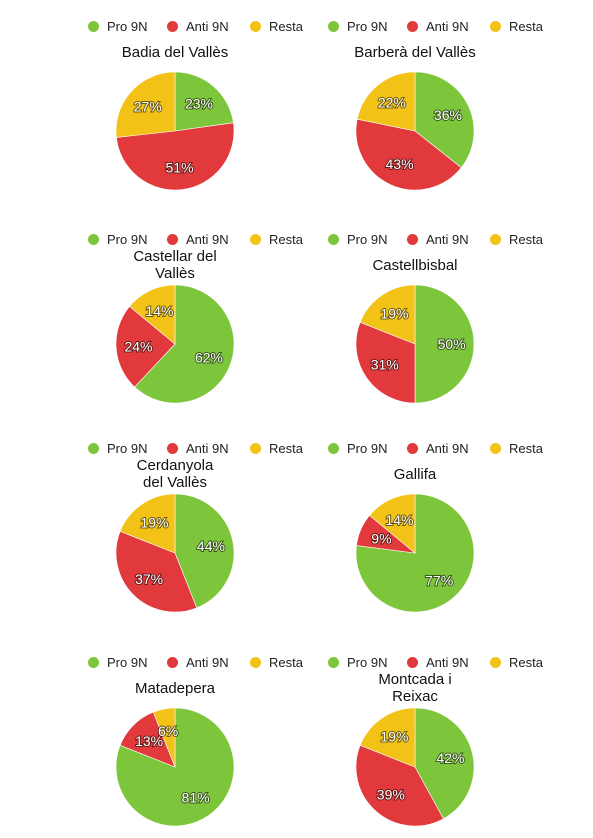 This screenshot has height=838, width=593. I want to click on slice-value-label: 39%, so click(391, 794).